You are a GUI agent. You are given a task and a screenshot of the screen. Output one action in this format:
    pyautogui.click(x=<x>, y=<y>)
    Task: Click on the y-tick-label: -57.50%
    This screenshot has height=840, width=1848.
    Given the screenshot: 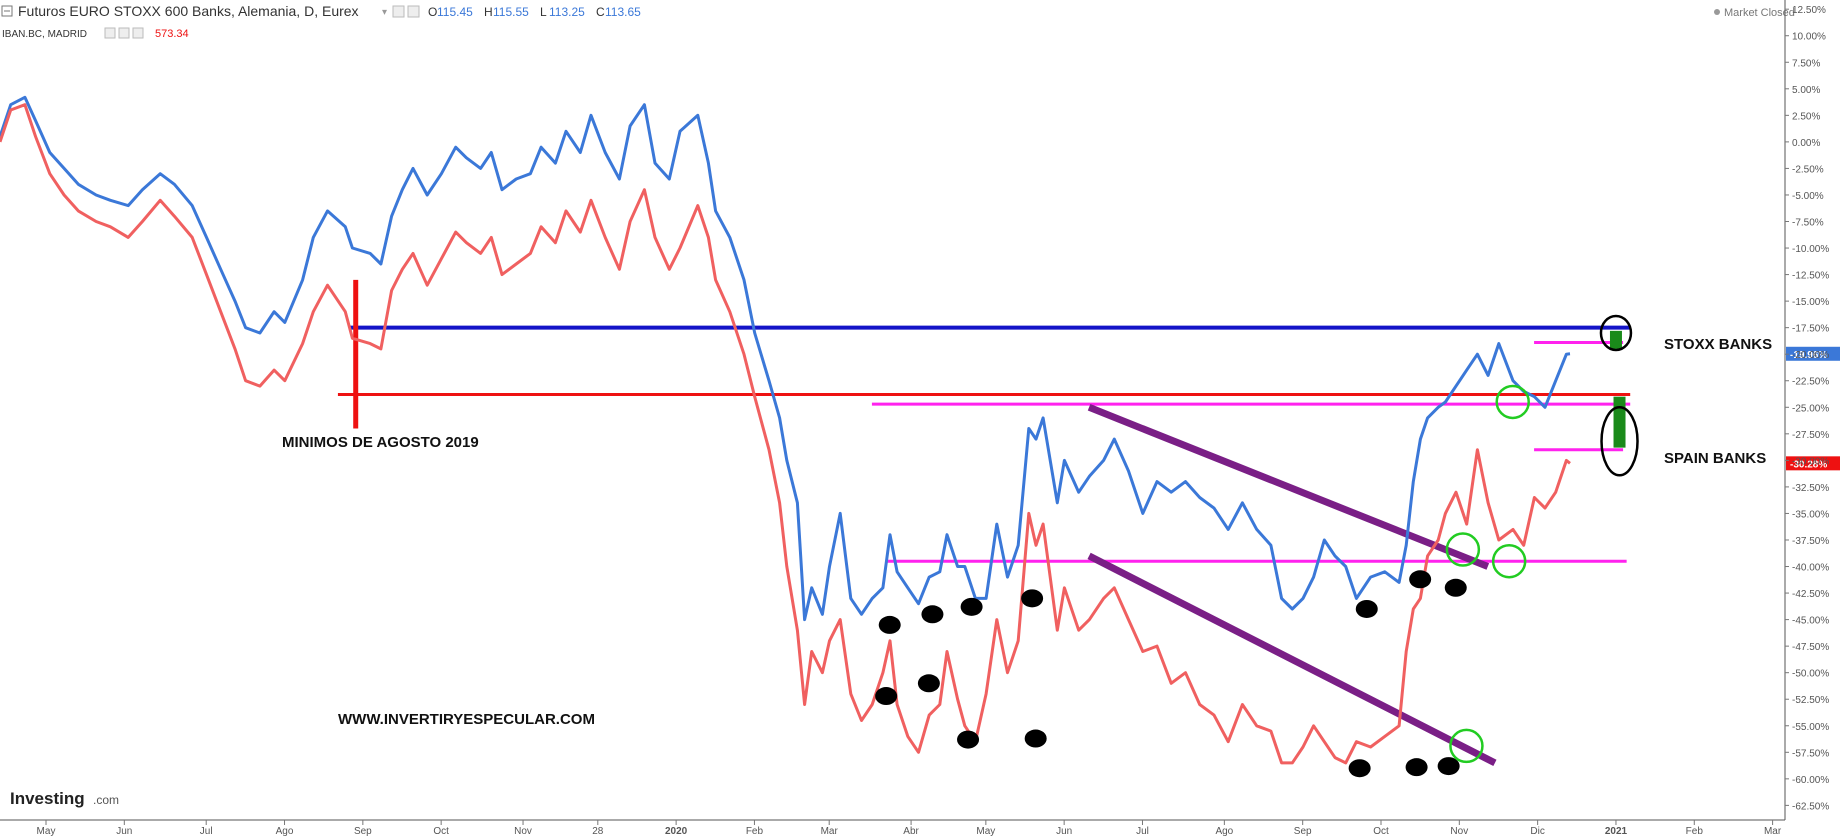 What is the action you would take?
    pyautogui.click(x=1810, y=753)
    